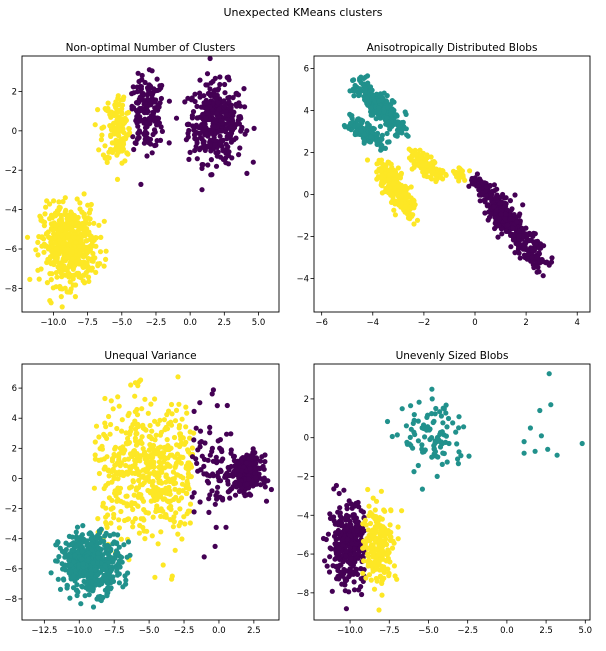 This screenshot has height=651, width=606. What do you see at coordinates (577, 323) in the screenshot?
I see `x-tick-label: 4` at bounding box center [577, 323].